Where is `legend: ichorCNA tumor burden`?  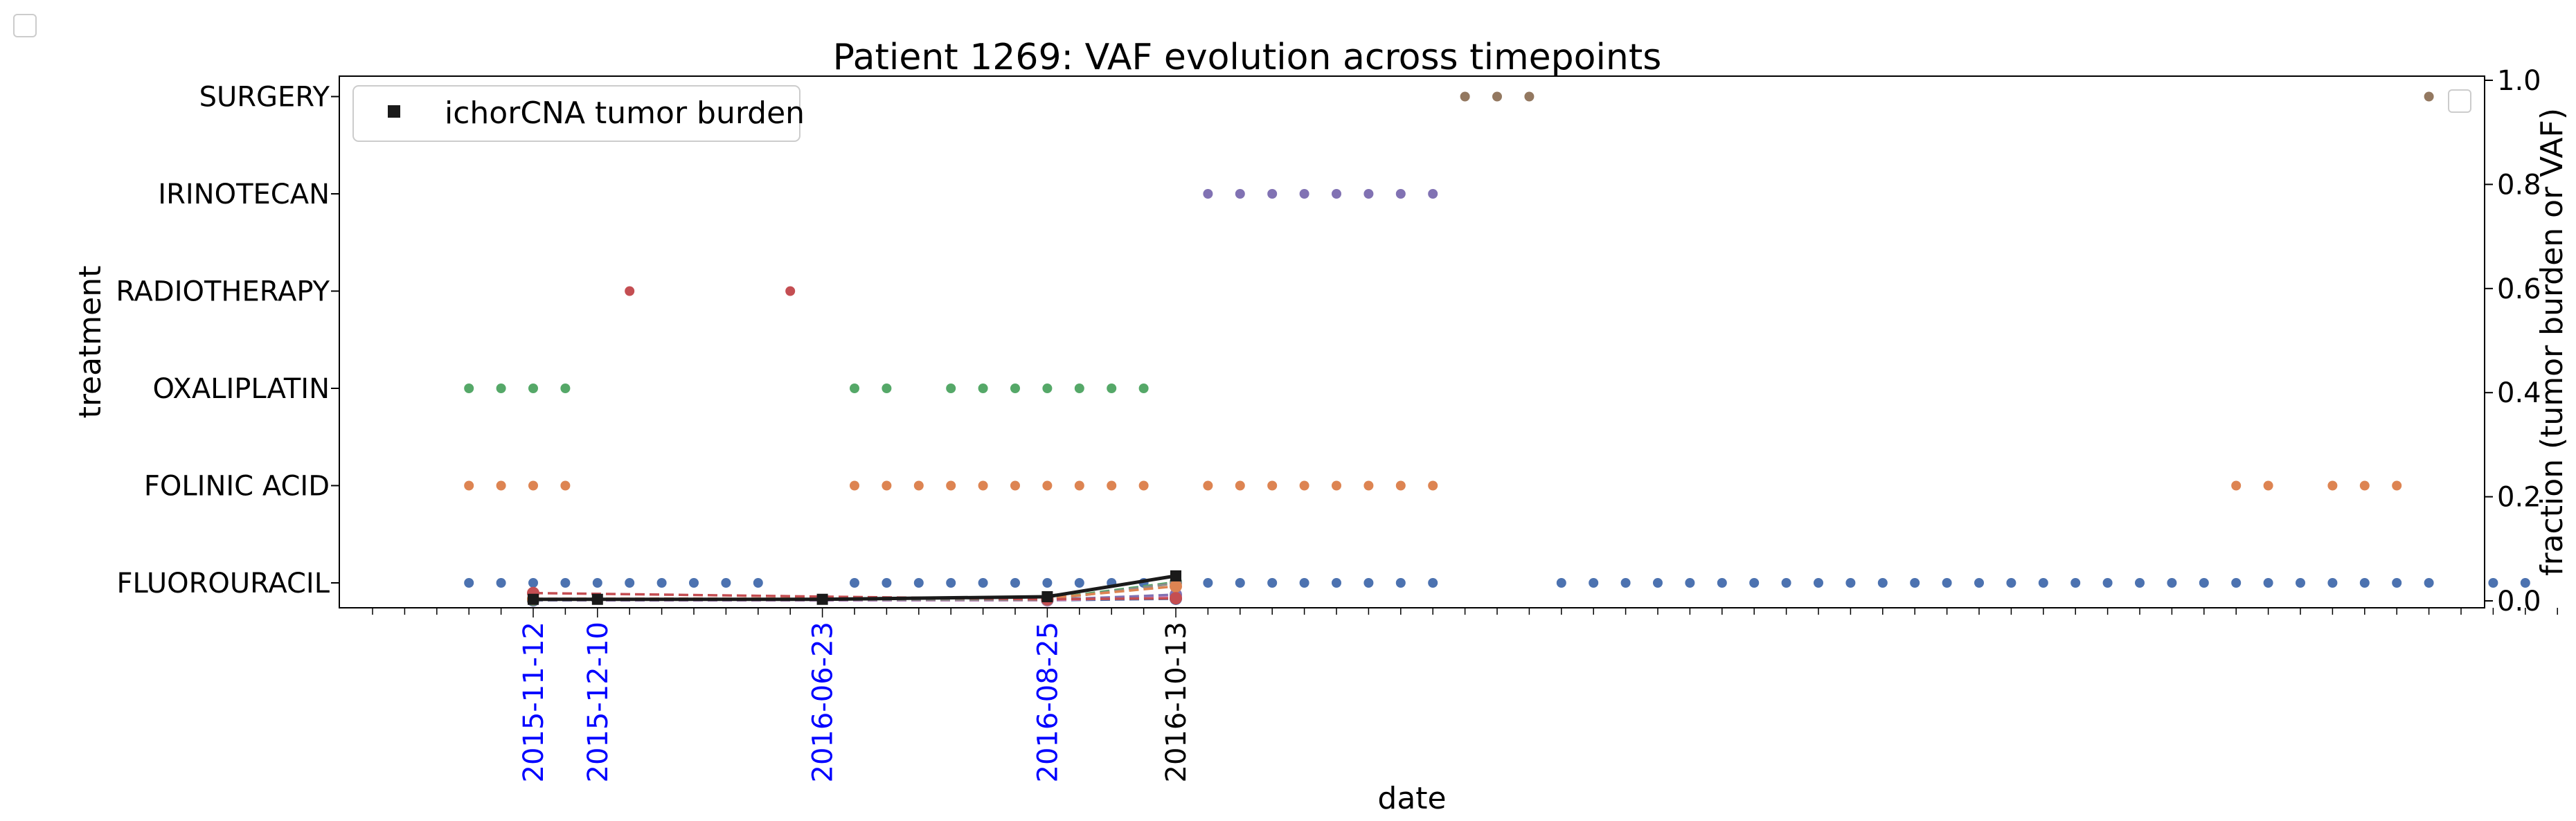 legend: ichorCNA tumor burden is located at coordinates (578, 113).